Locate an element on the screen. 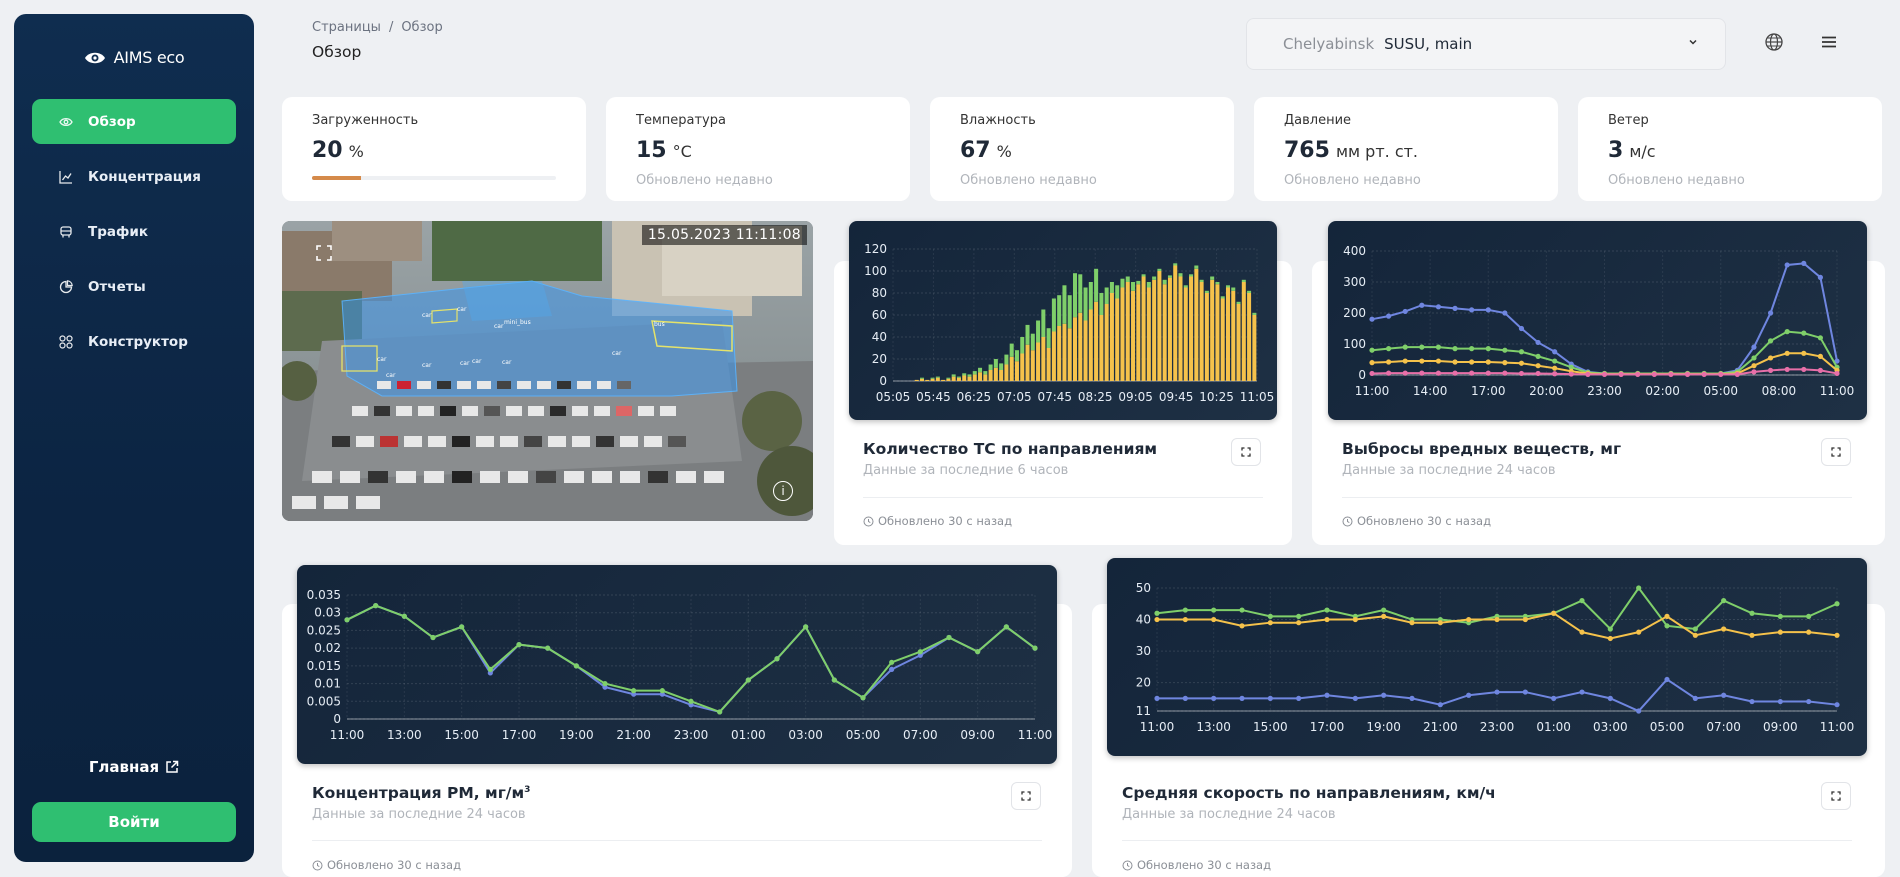  pm-expand-button is located at coordinates (1026, 796).